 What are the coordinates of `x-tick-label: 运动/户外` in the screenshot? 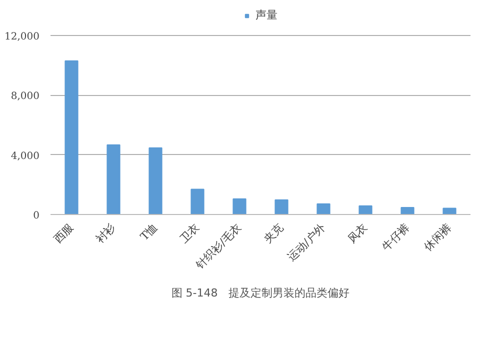 It's located at (306, 242).